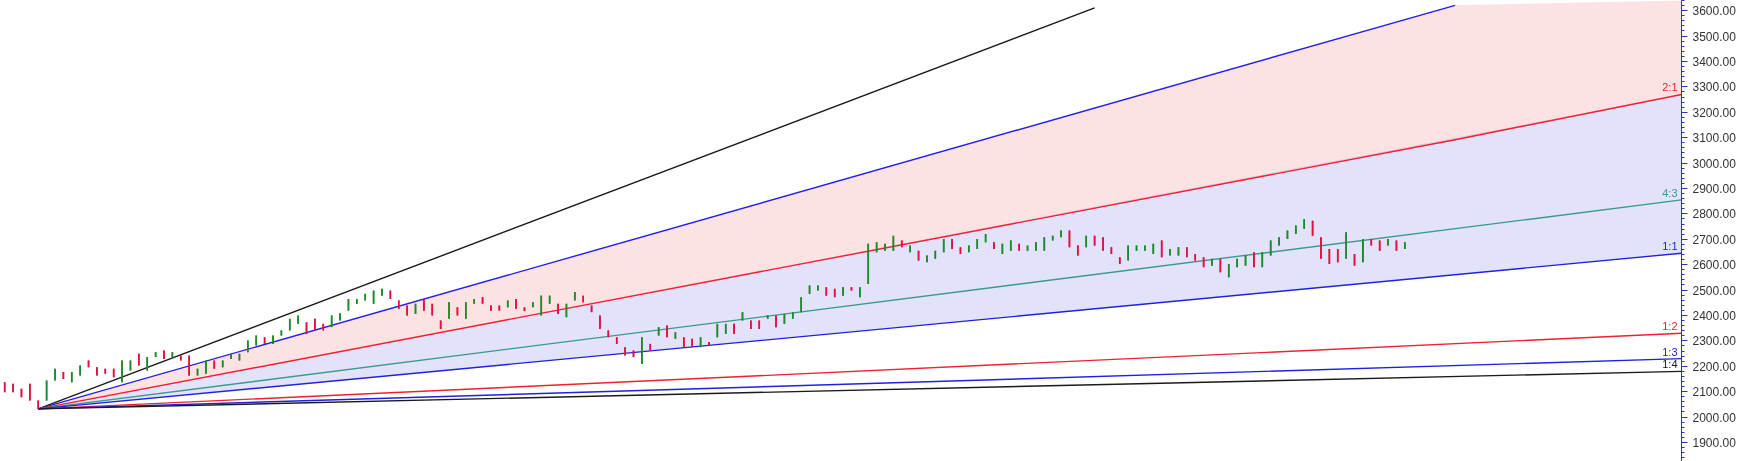  I want to click on y-tick-label: 2300.00, so click(1714, 341).